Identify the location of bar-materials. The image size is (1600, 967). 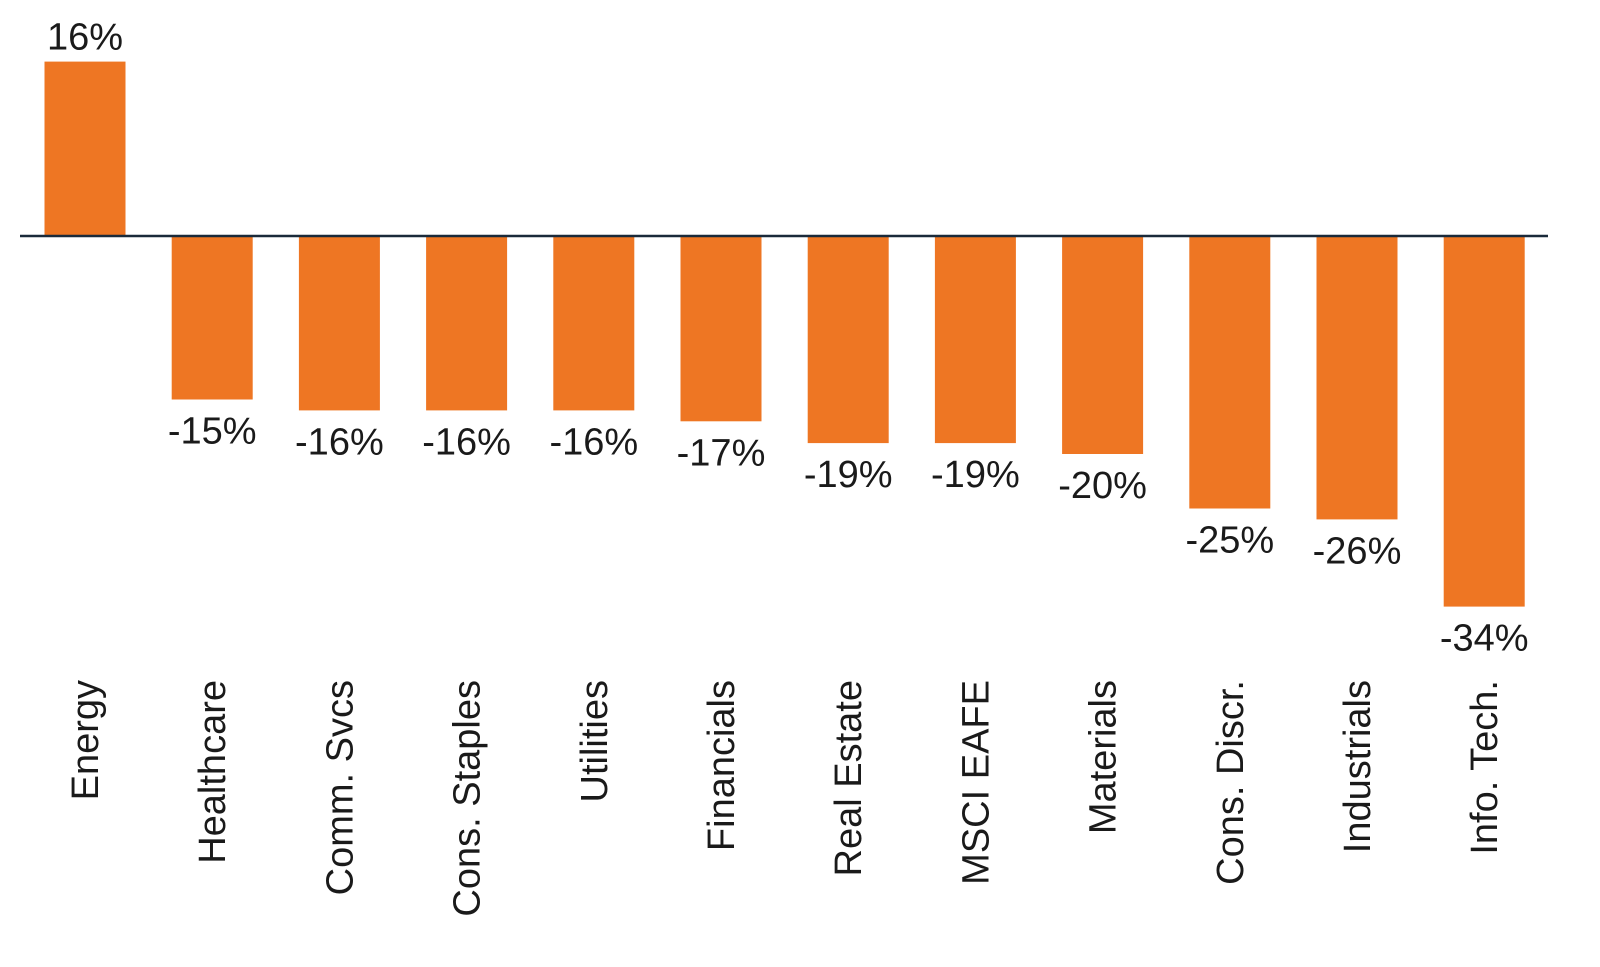
(1103, 345).